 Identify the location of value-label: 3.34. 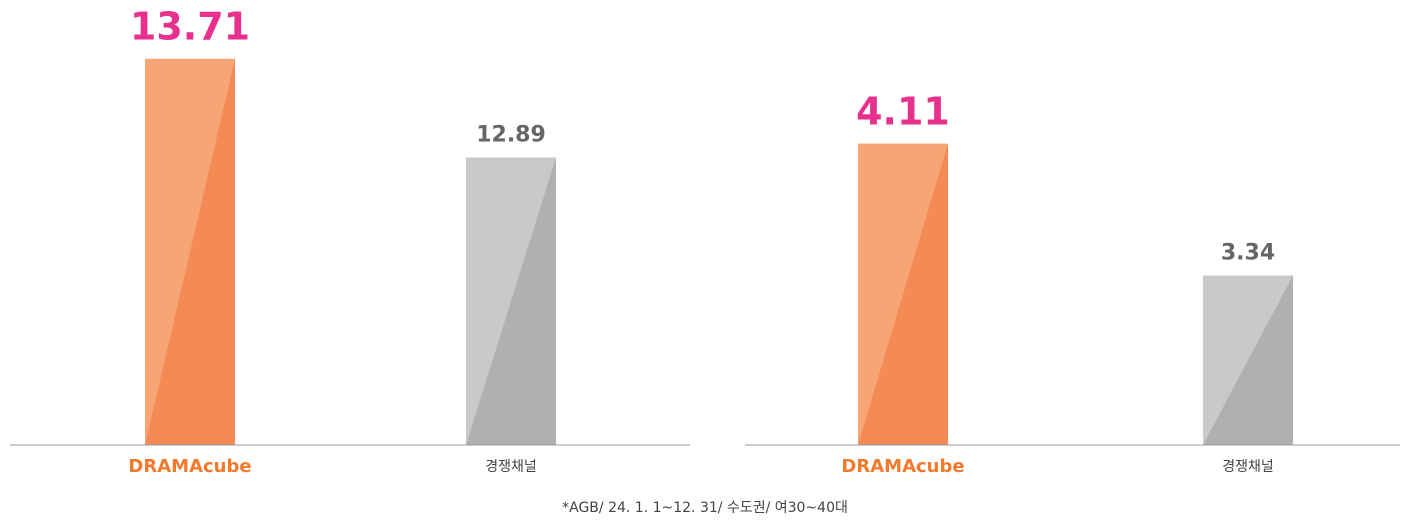
(1248, 253).